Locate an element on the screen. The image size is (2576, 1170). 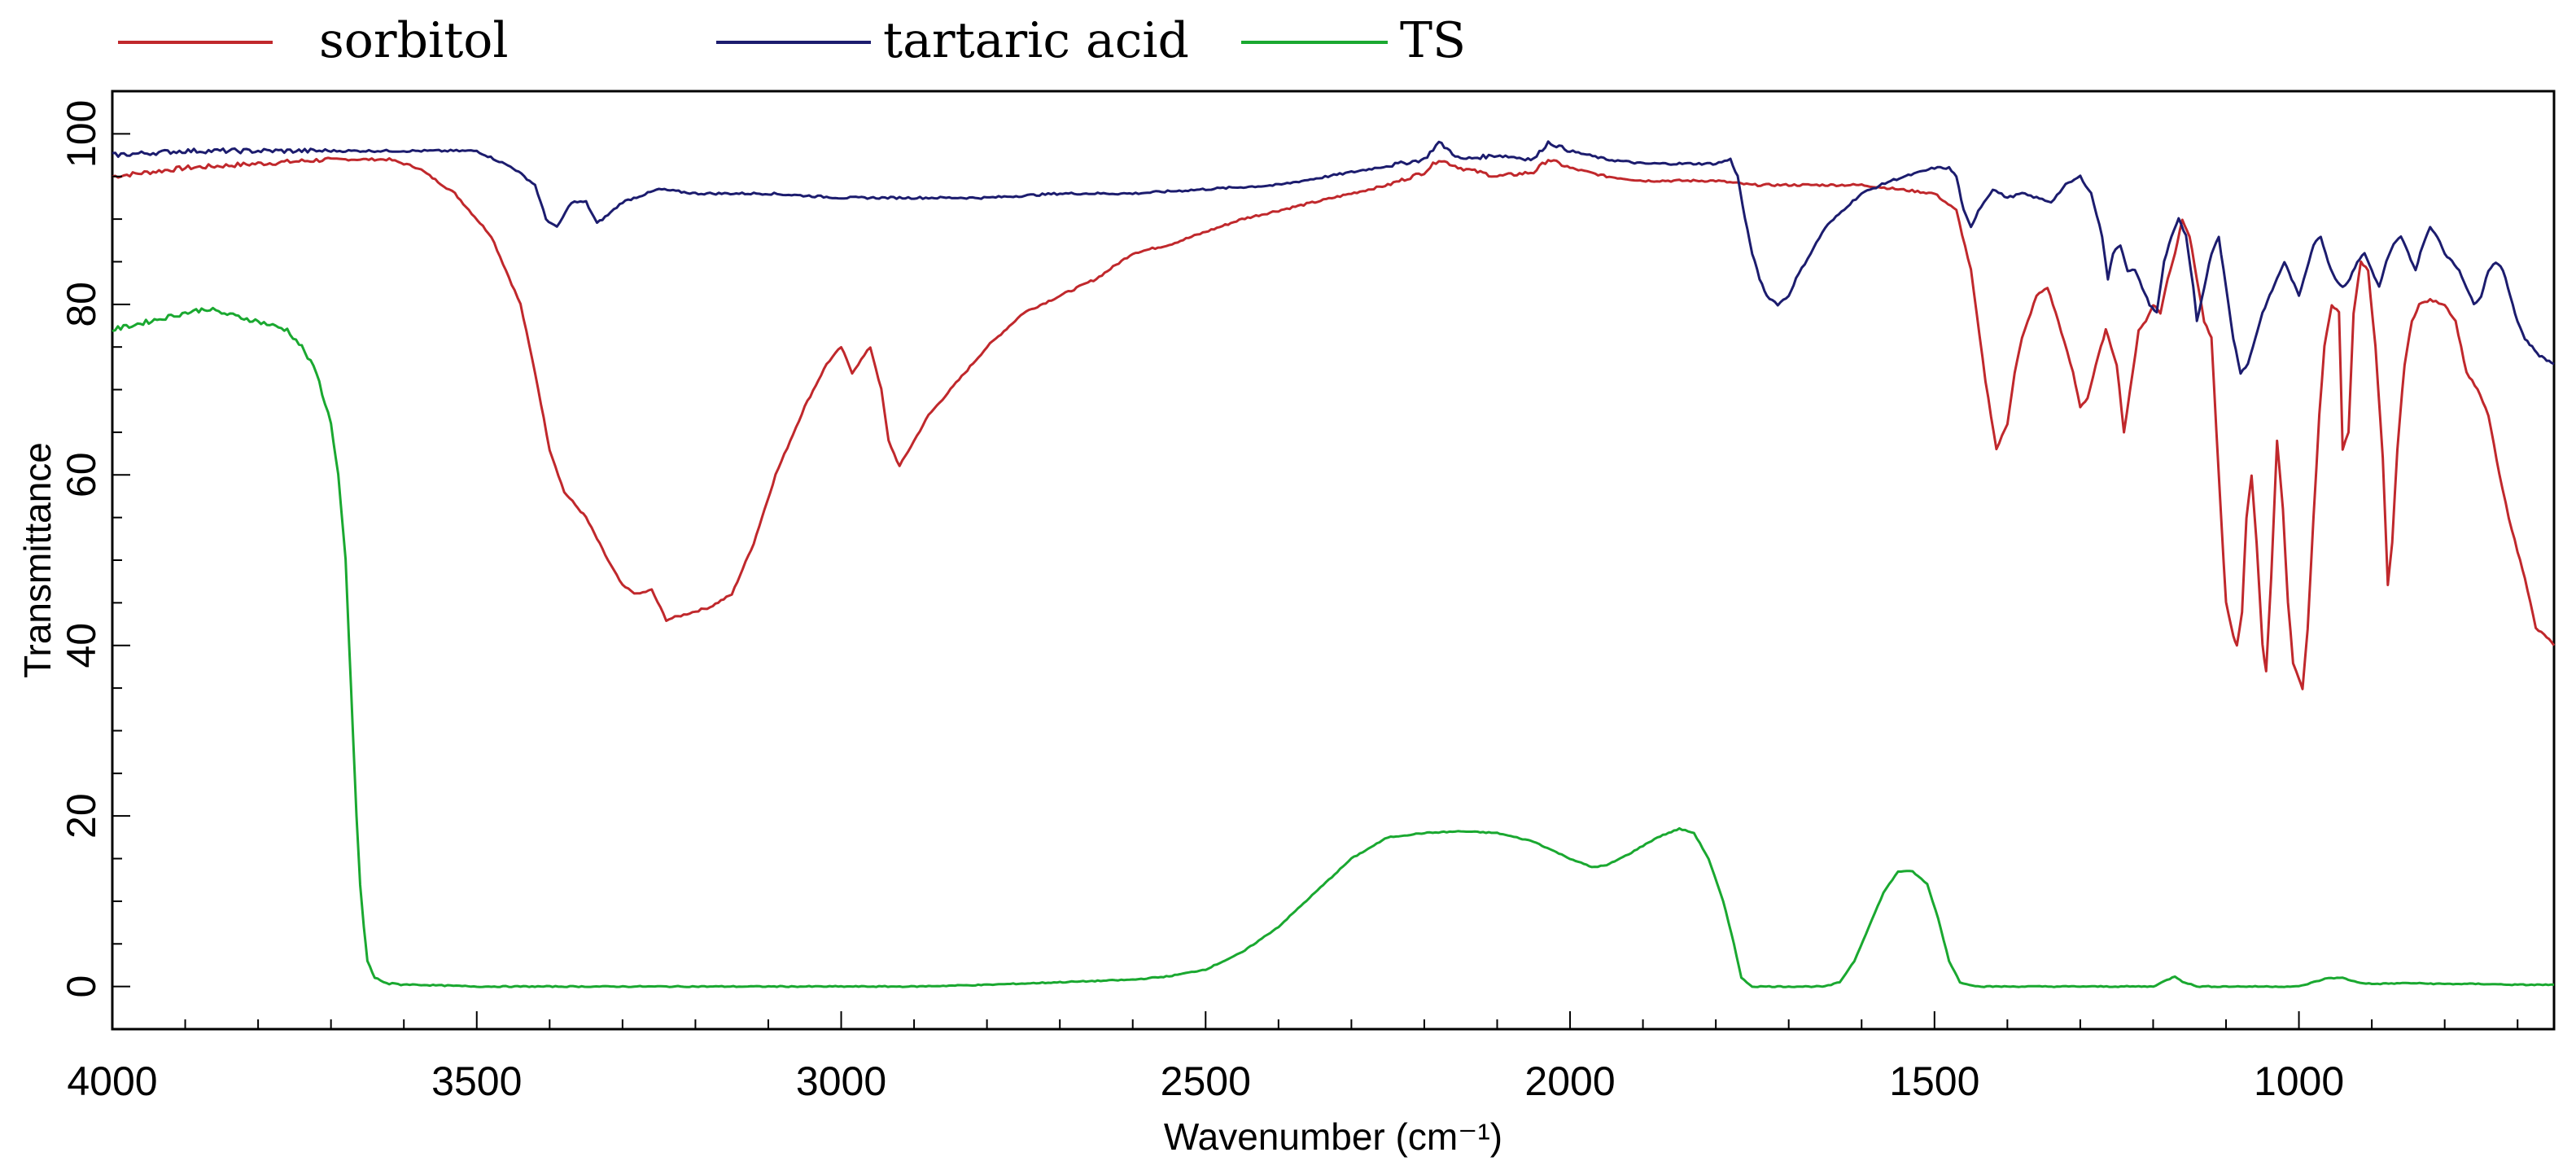
legend: sorbitol tartaric acid TS is located at coordinates (792, 41).